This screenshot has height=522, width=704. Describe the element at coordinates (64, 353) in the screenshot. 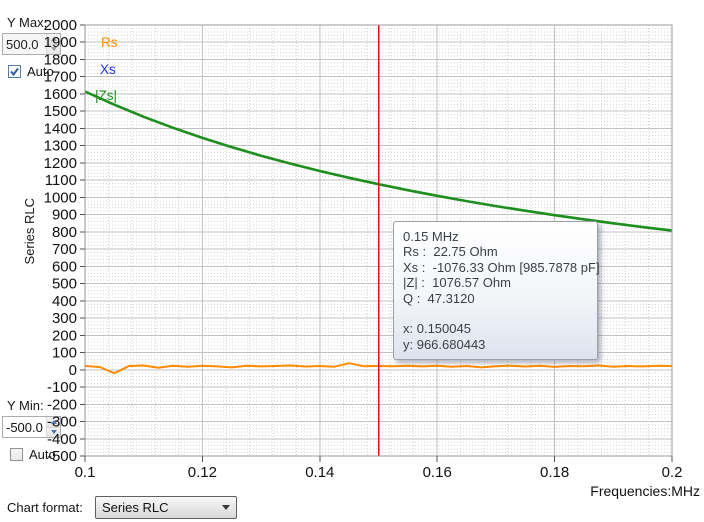

I see `y-tick-label: 100` at that location.